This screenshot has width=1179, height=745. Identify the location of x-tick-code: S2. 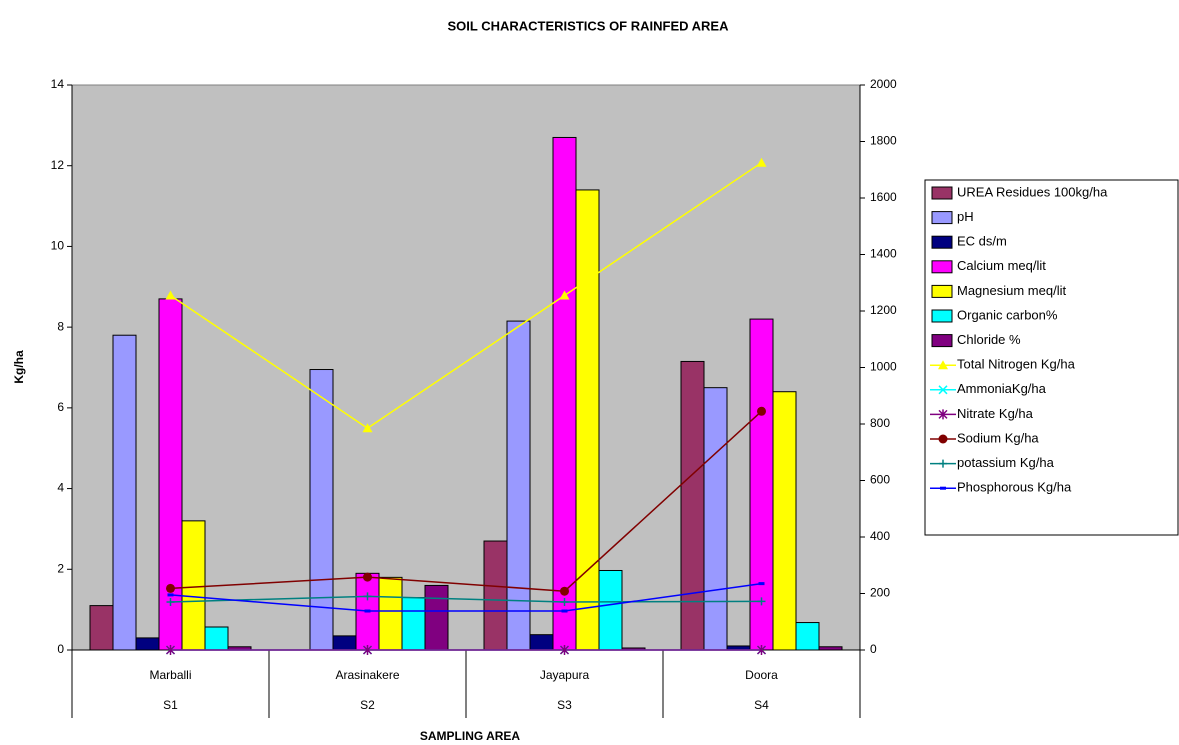
(367, 705).